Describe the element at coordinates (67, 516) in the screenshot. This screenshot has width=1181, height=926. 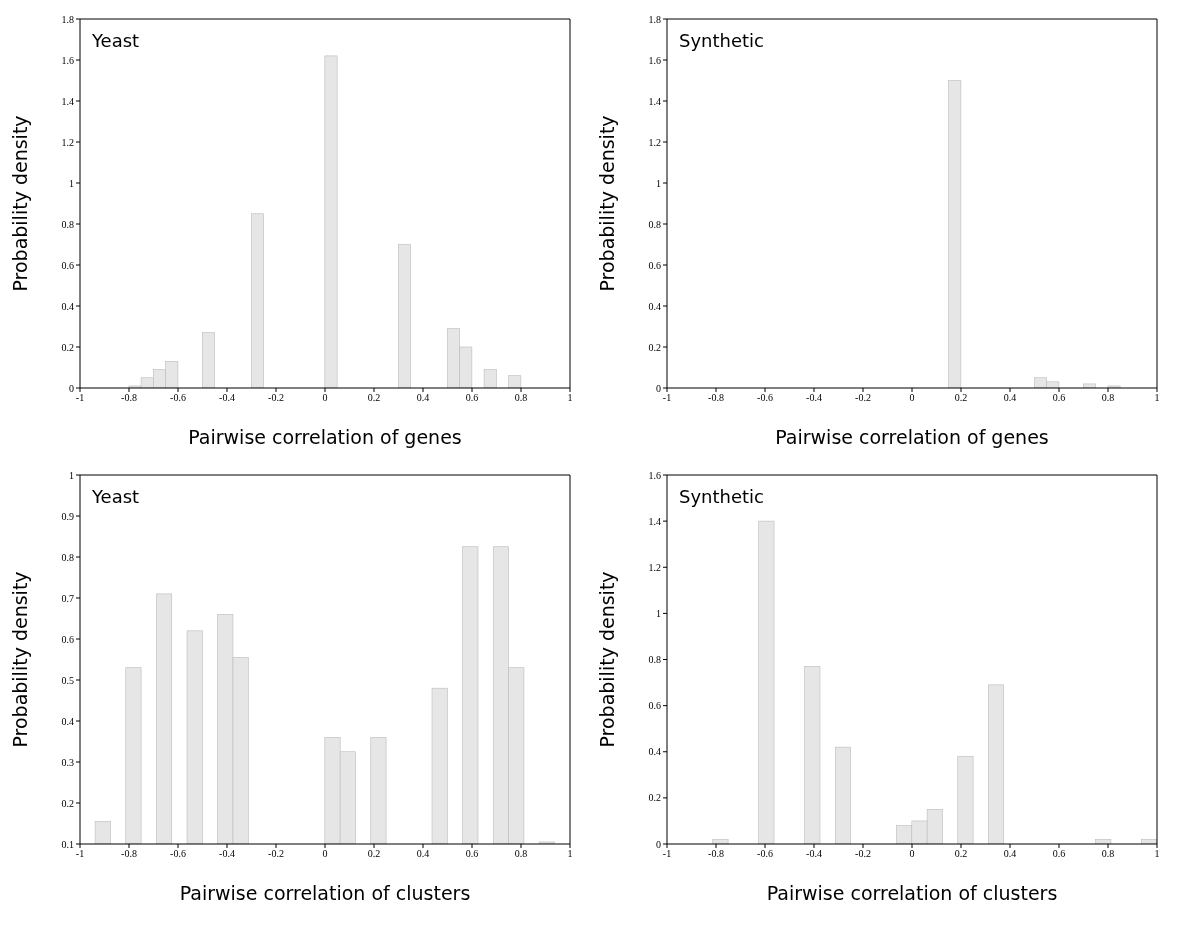
I see `y-tick-label: 0.9` at that location.